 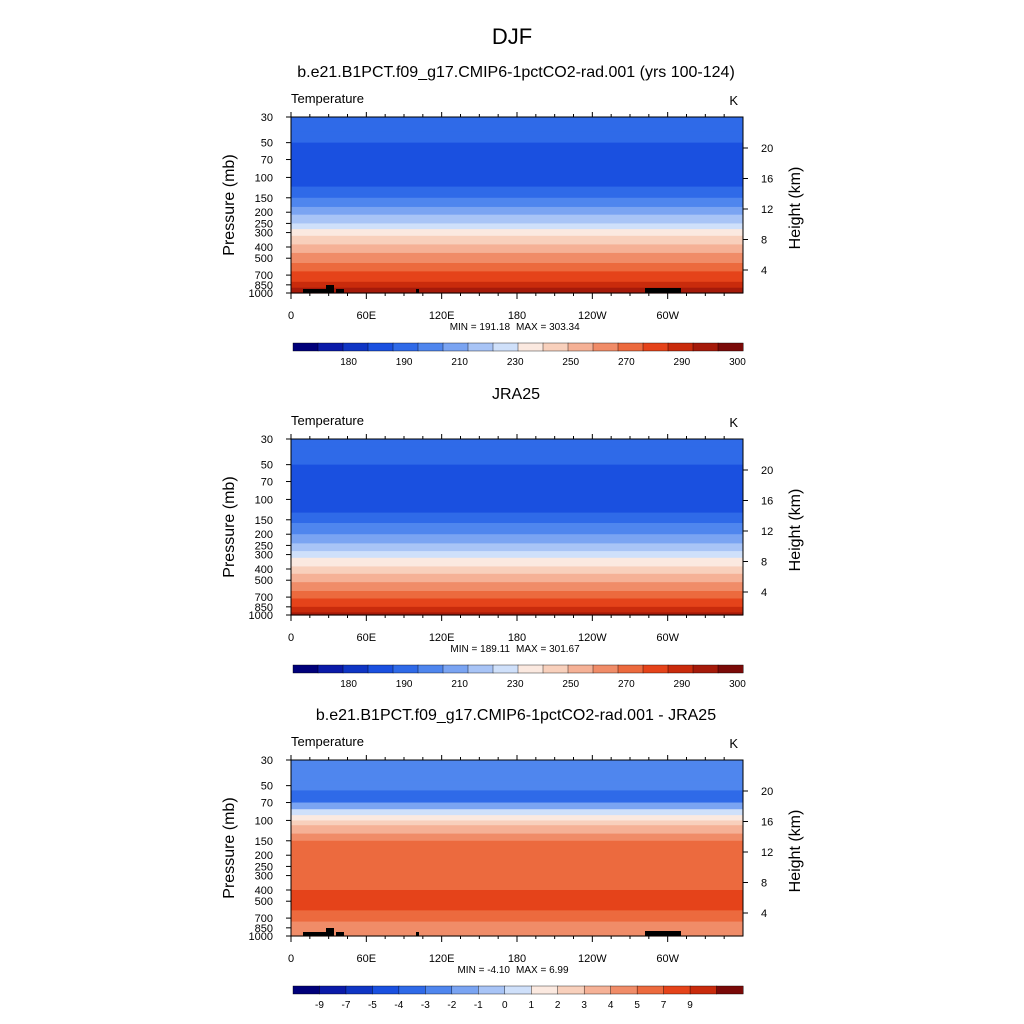 What do you see at coordinates (264, 919) in the screenshot?
I see `y-tick-label: 700` at bounding box center [264, 919].